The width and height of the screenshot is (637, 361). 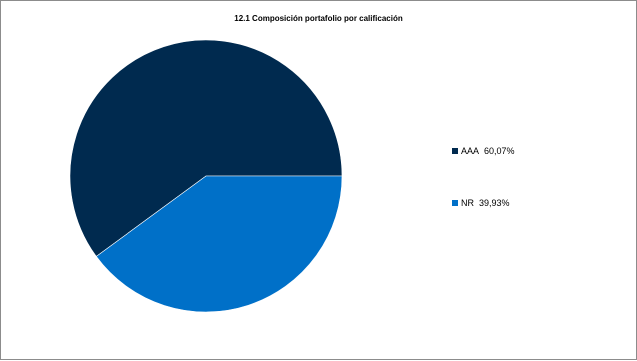 I want to click on legend-value-aaa: 60,07%, so click(x=499, y=151).